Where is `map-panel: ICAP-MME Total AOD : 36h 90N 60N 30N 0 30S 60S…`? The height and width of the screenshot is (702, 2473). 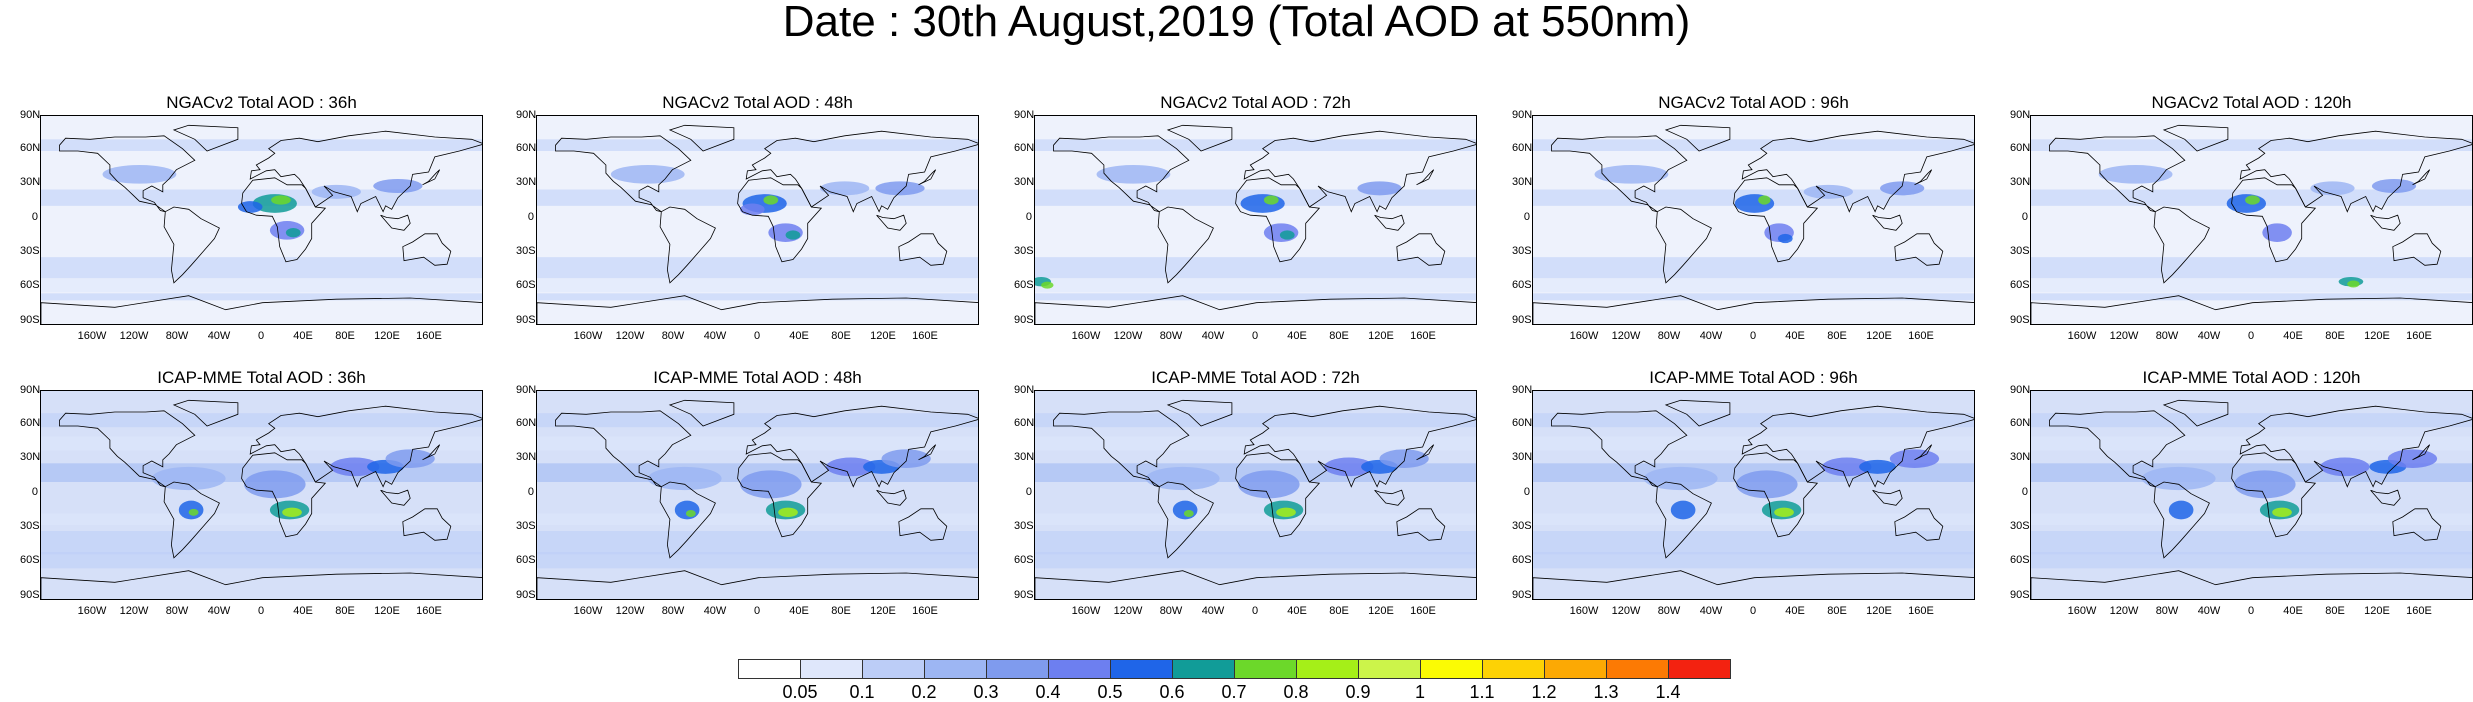 map-panel: ICAP-MME Total AOD : 36h 90N 60N 30N 0 30S 60S… is located at coordinates (260, 495).